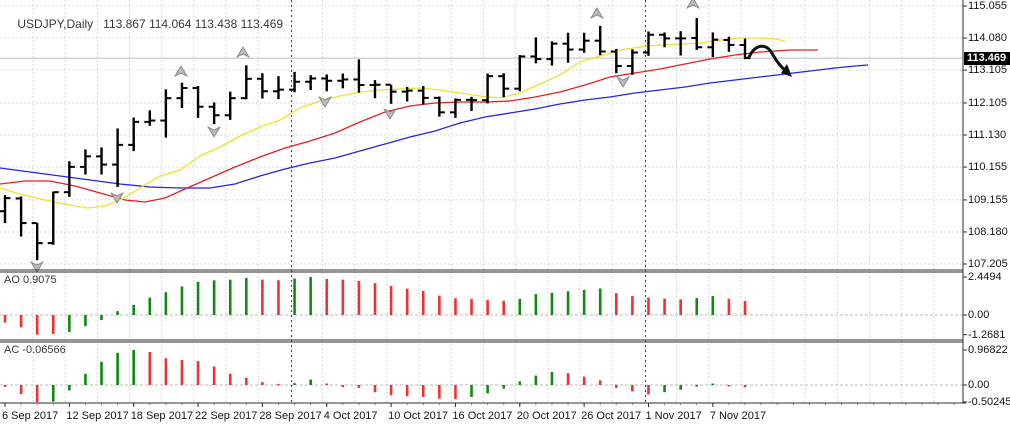  I want to click on ac-histogram, so click(375, 375).